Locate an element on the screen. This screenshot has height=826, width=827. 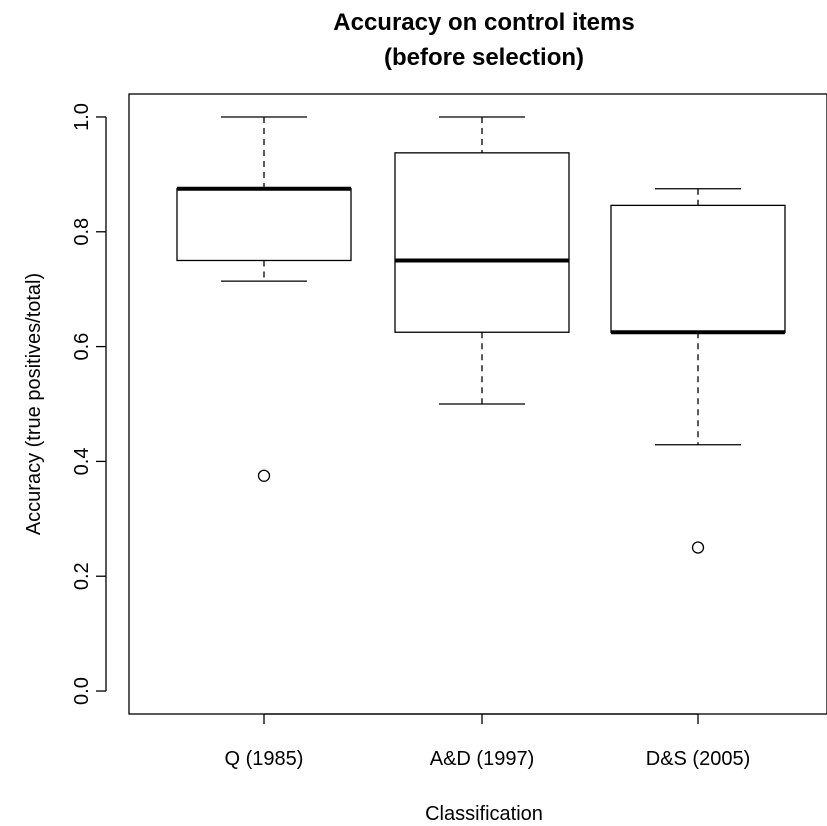
y-tick-label: 0.8 is located at coordinates (82, 232).